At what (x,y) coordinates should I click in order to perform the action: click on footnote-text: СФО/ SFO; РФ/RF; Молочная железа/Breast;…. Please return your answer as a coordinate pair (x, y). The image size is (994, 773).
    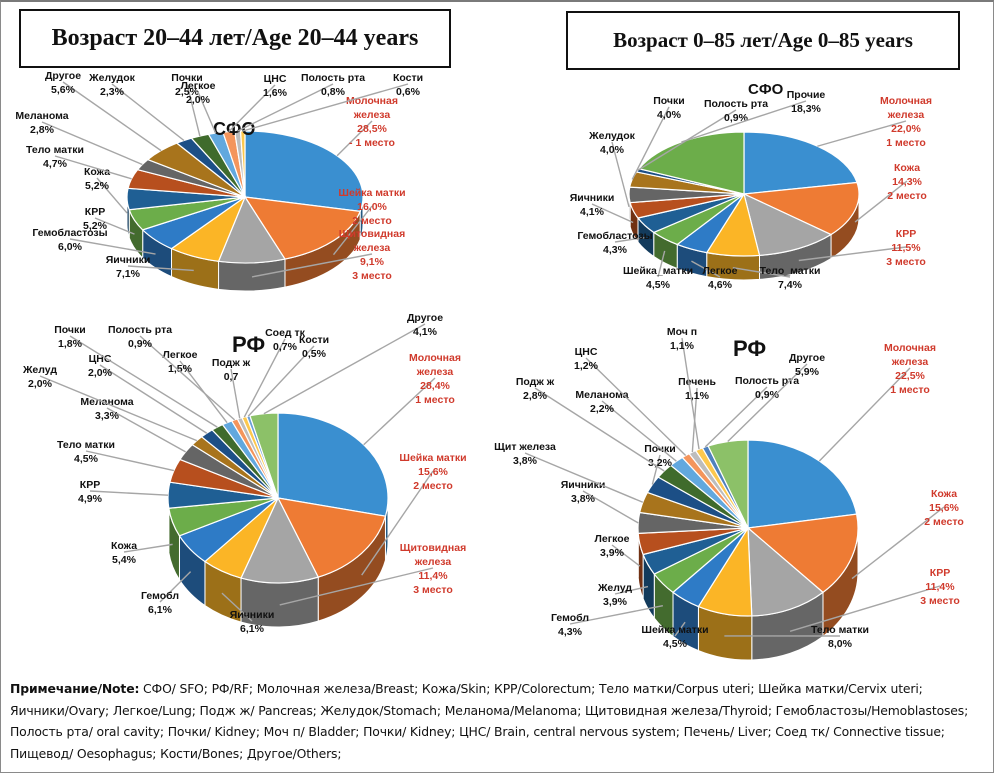
    Looking at the image, I should click on (489, 721).